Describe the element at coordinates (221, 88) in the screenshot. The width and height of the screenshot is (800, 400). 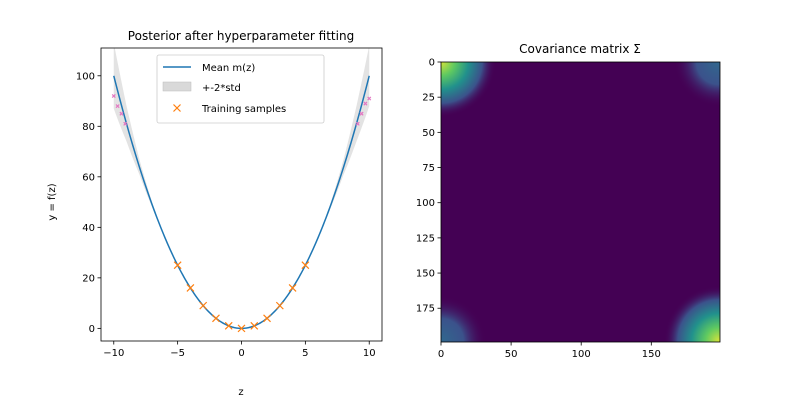
I see `legend-band-label: +-2*std` at that location.